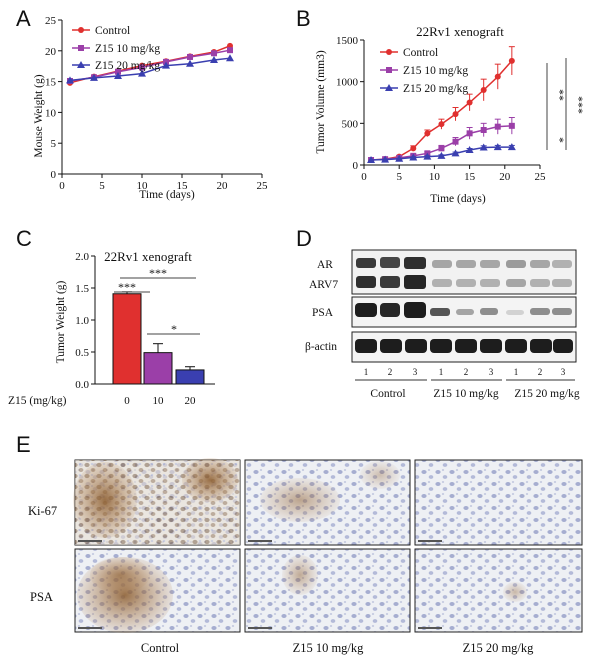 The height and width of the screenshot is (661, 600). Describe the element at coordinates (112, 31) in the screenshot. I see `legend-control-label: Control` at that location.